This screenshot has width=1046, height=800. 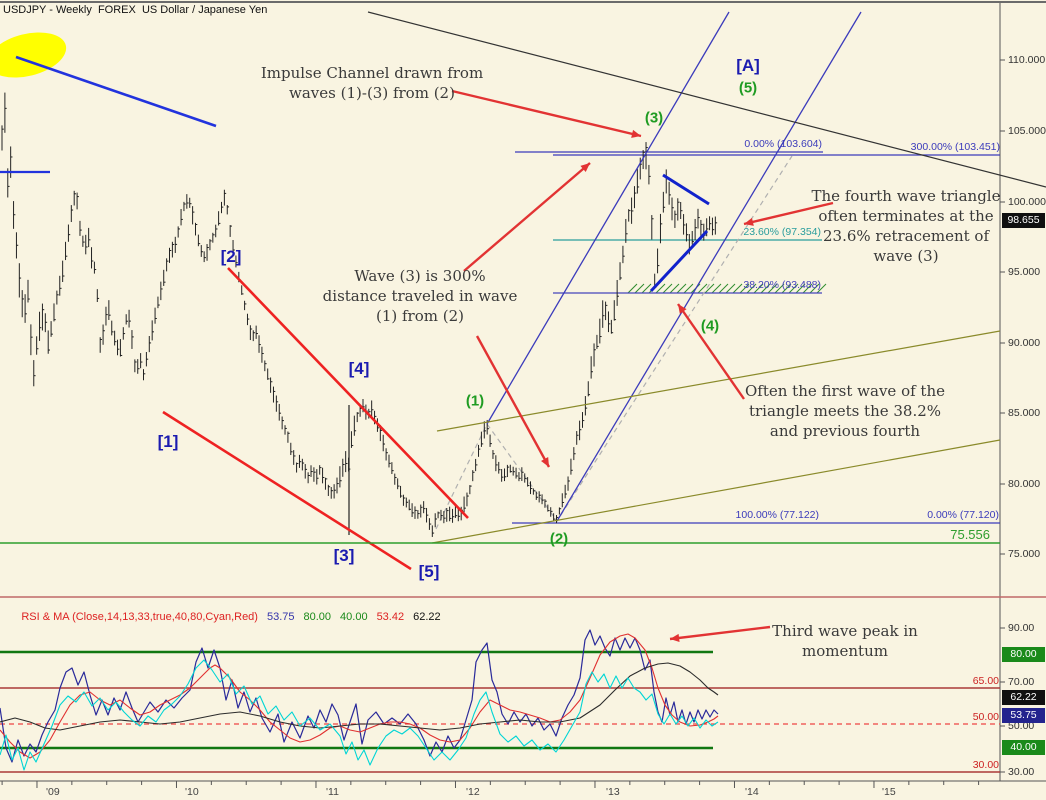 What do you see at coordinates (679, 261) in the screenshot?
I see `triangle-lower` at bounding box center [679, 261].